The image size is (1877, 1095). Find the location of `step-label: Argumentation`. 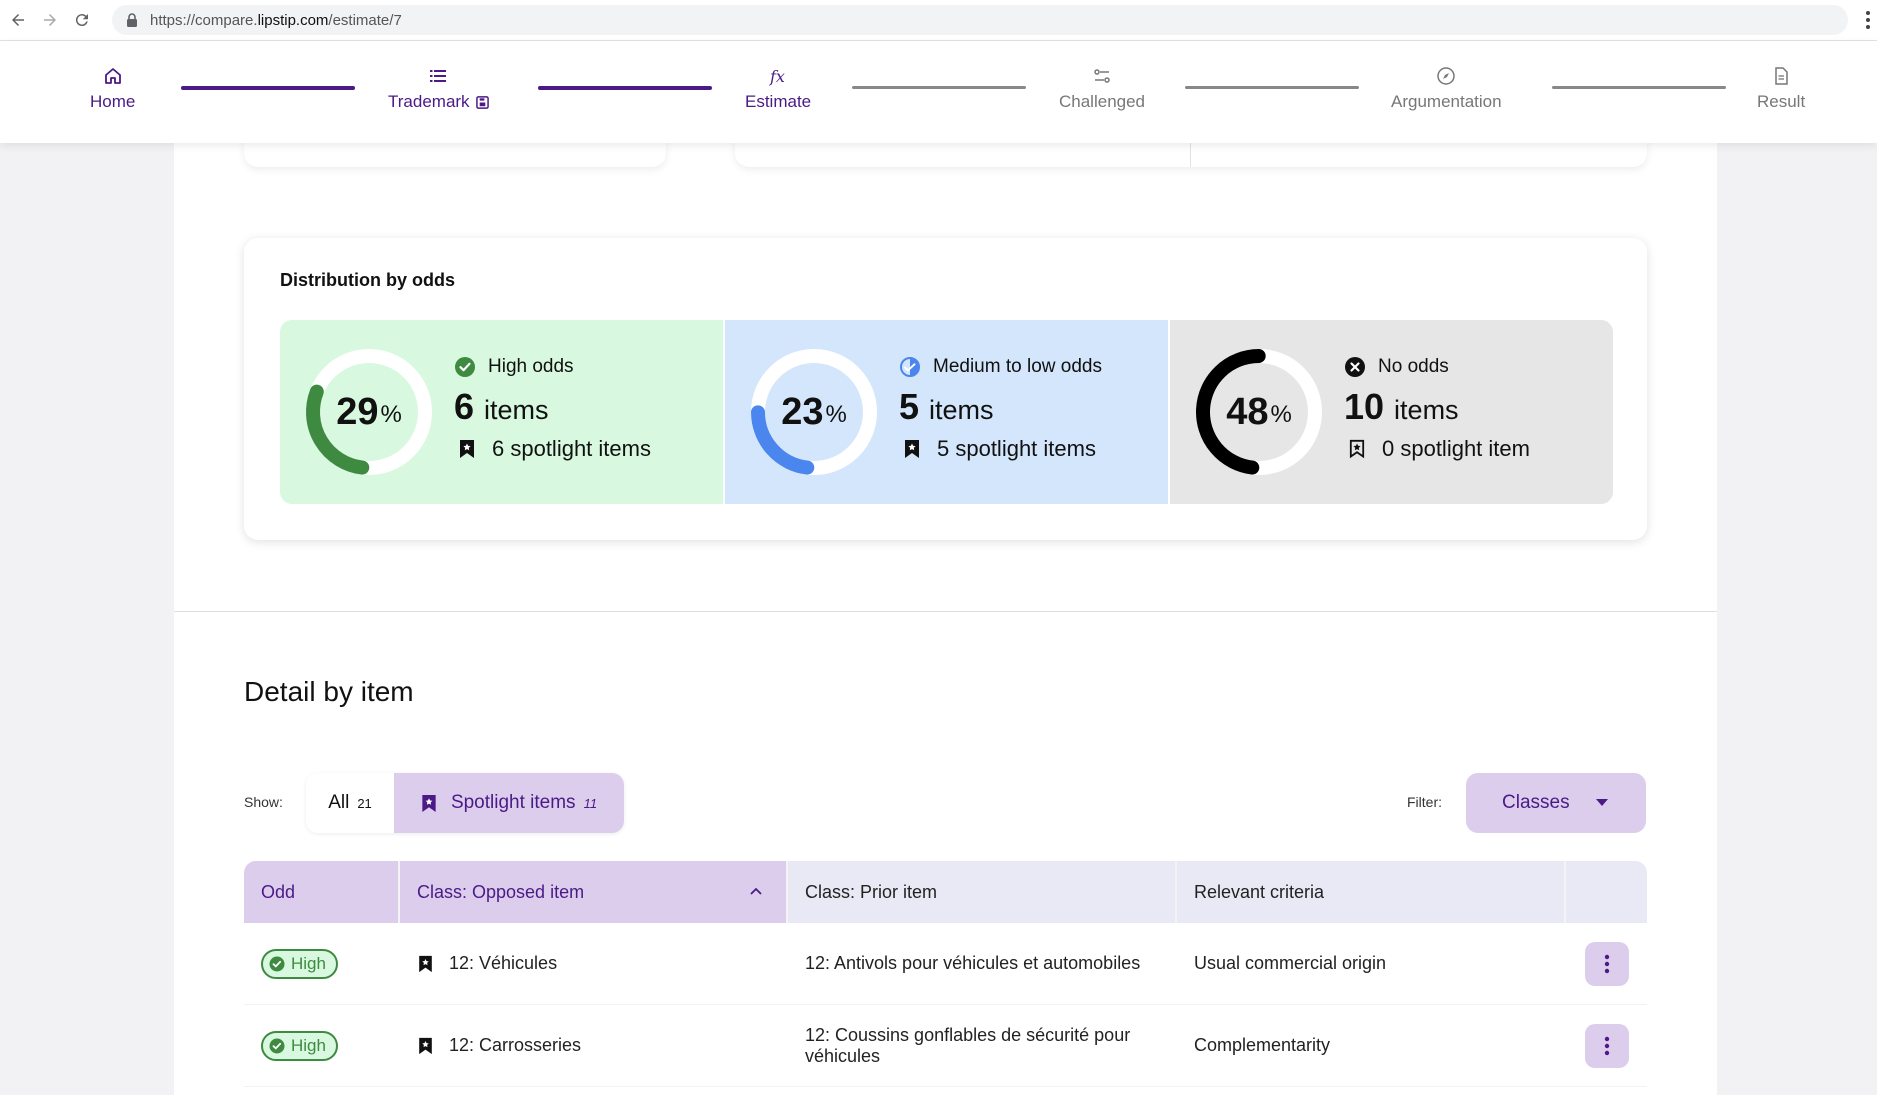

step-label: Argumentation is located at coordinates (1446, 101).